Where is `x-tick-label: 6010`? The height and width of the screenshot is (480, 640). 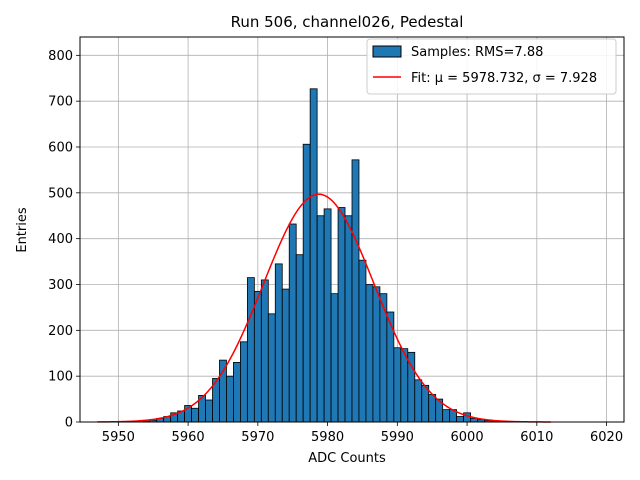
x-tick-label: 6010 is located at coordinates (536, 437).